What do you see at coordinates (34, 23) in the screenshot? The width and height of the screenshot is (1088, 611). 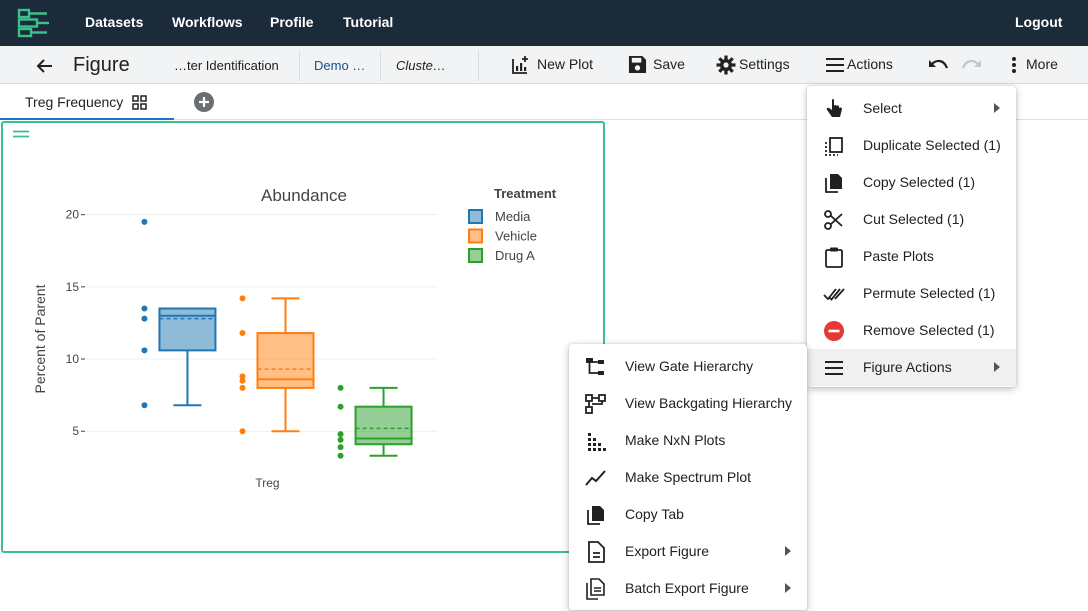 I see `app-logo-icon` at bounding box center [34, 23].